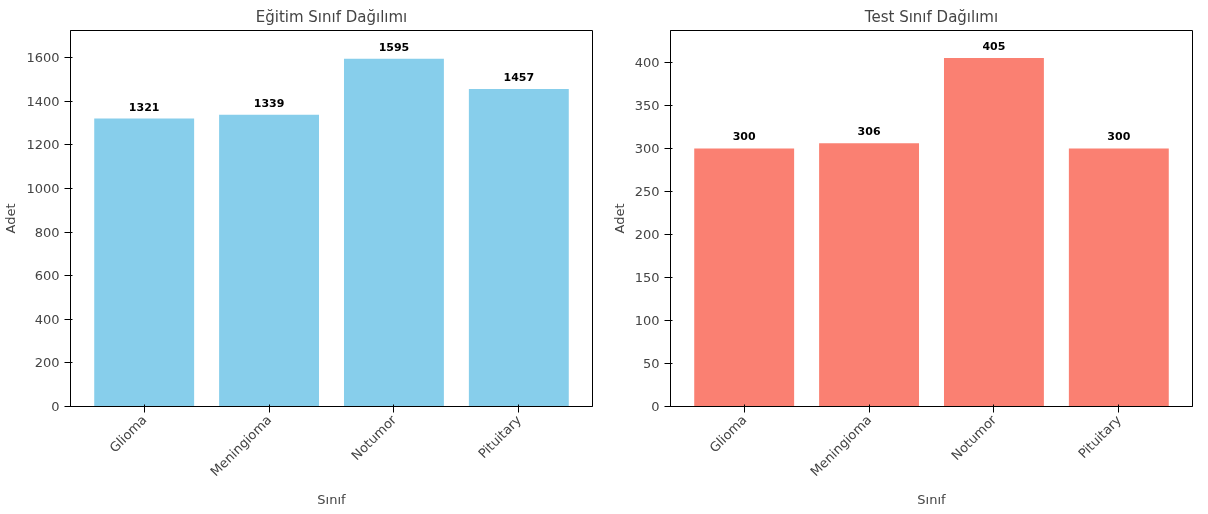 This screenshot has width=1208, height=514. Describe the element at coordinates (144, 107) in the screenshot. I see `data-label: 1321` at that location.